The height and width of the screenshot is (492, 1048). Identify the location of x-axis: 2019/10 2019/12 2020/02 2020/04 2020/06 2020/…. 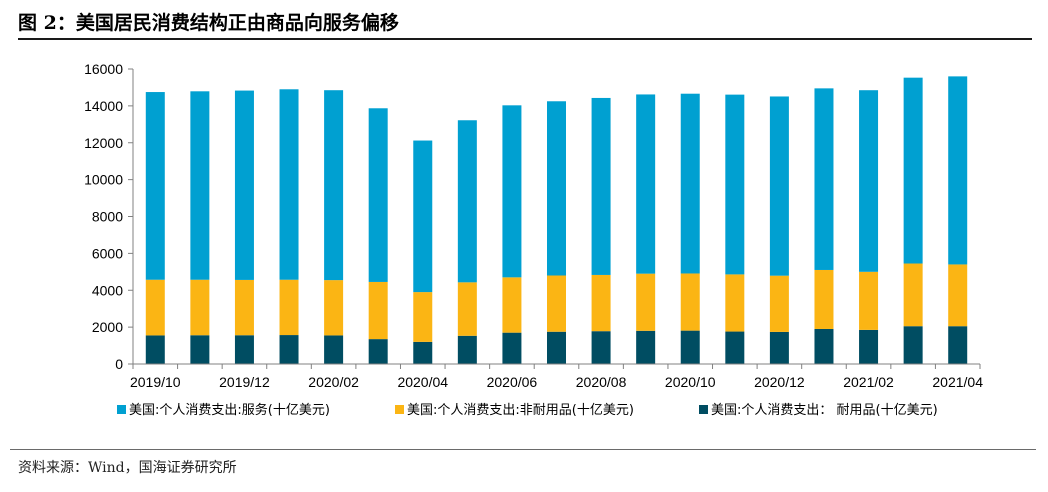
(556, 376).